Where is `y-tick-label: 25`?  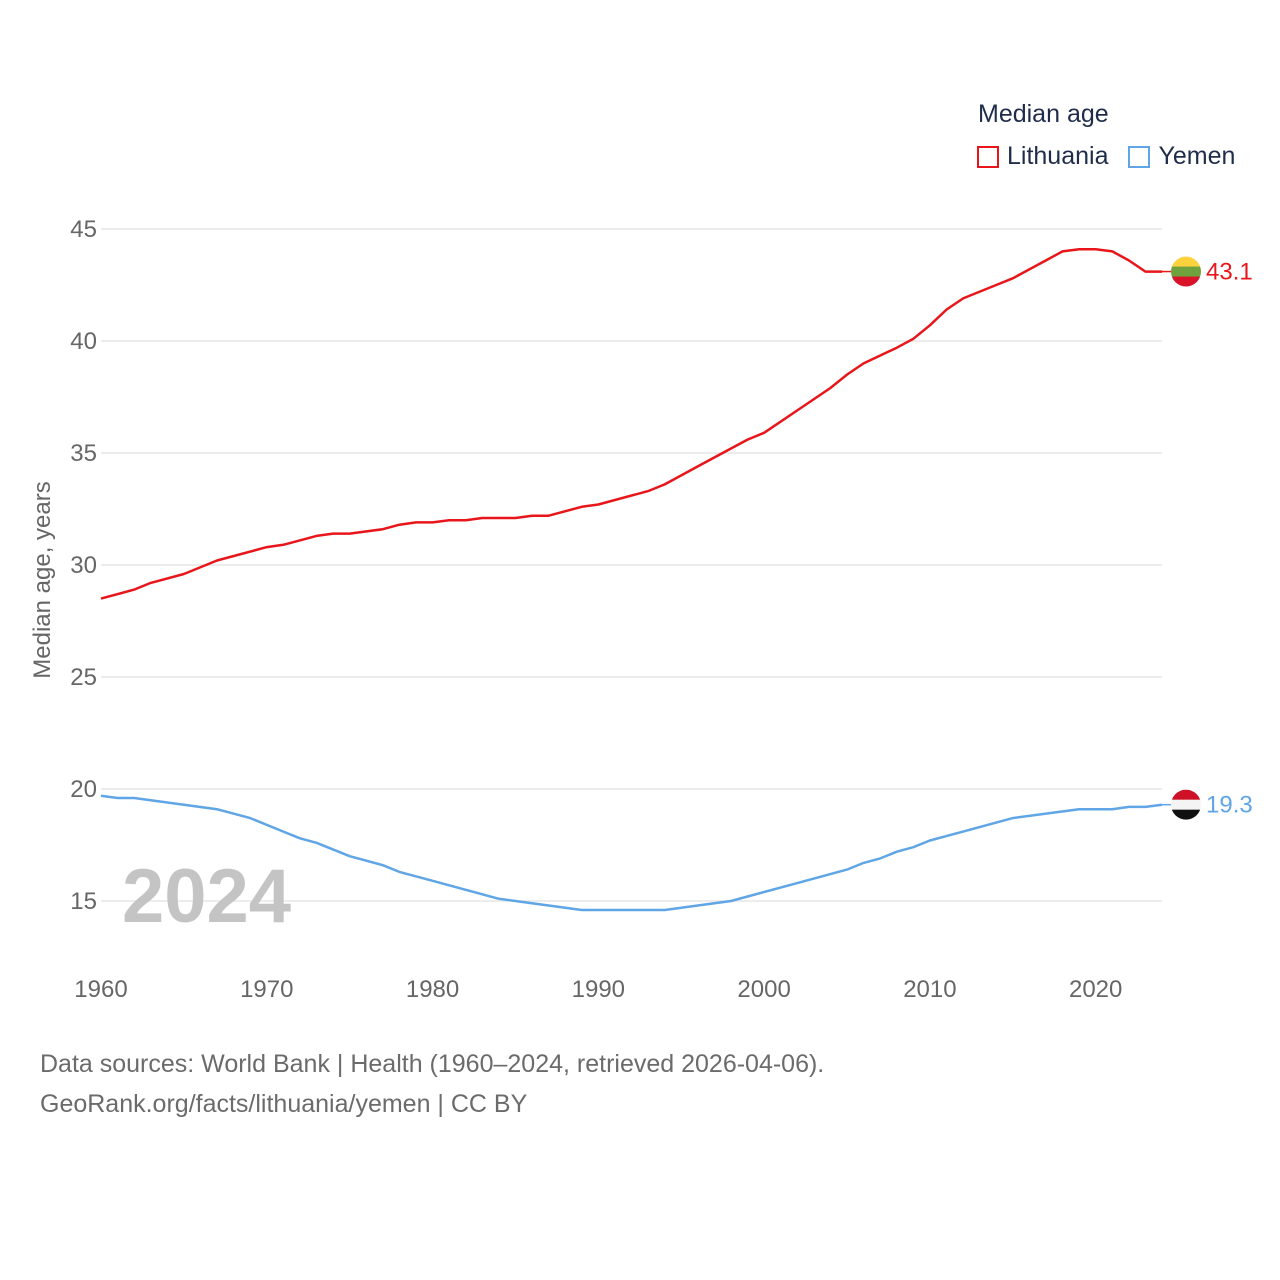 y-tick-label: 25 is located at coordinates (83, 677).